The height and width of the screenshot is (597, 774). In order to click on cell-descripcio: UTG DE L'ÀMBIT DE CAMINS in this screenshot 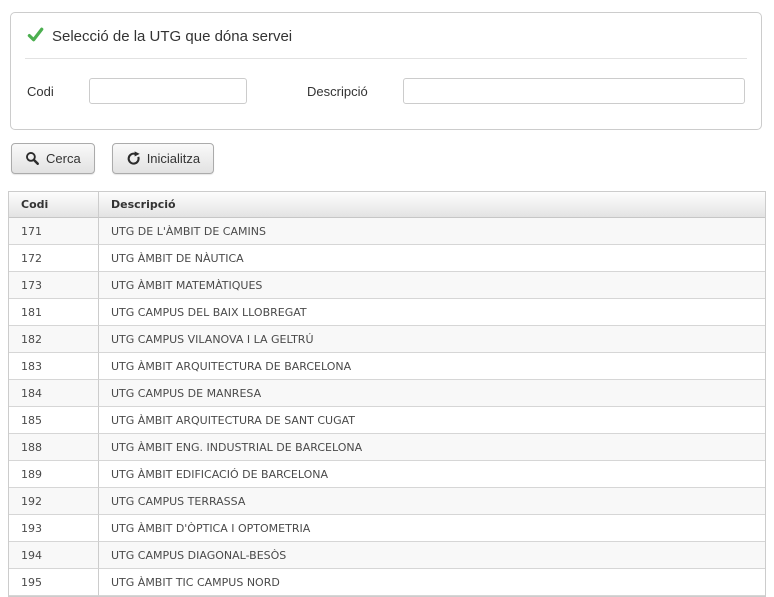, I will do `click(432, 231)`.